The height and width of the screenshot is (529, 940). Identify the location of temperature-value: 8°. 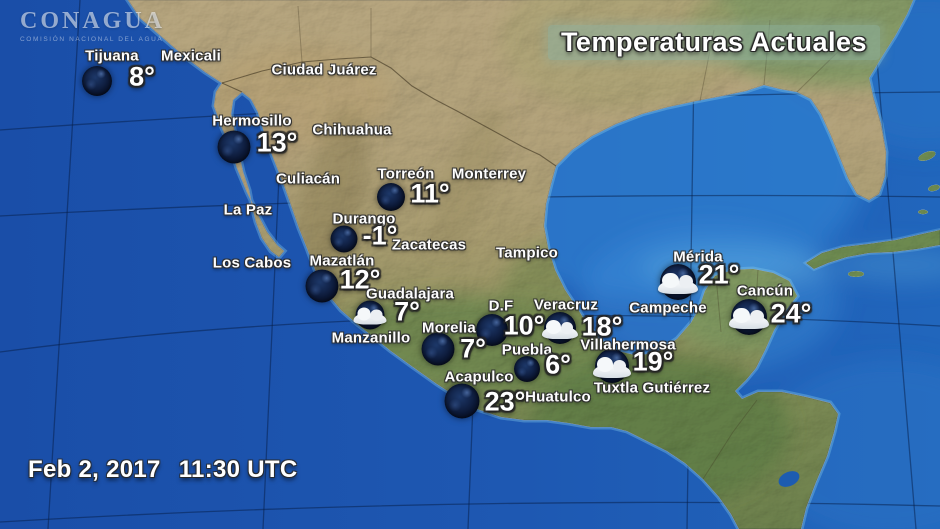
(142, 76).